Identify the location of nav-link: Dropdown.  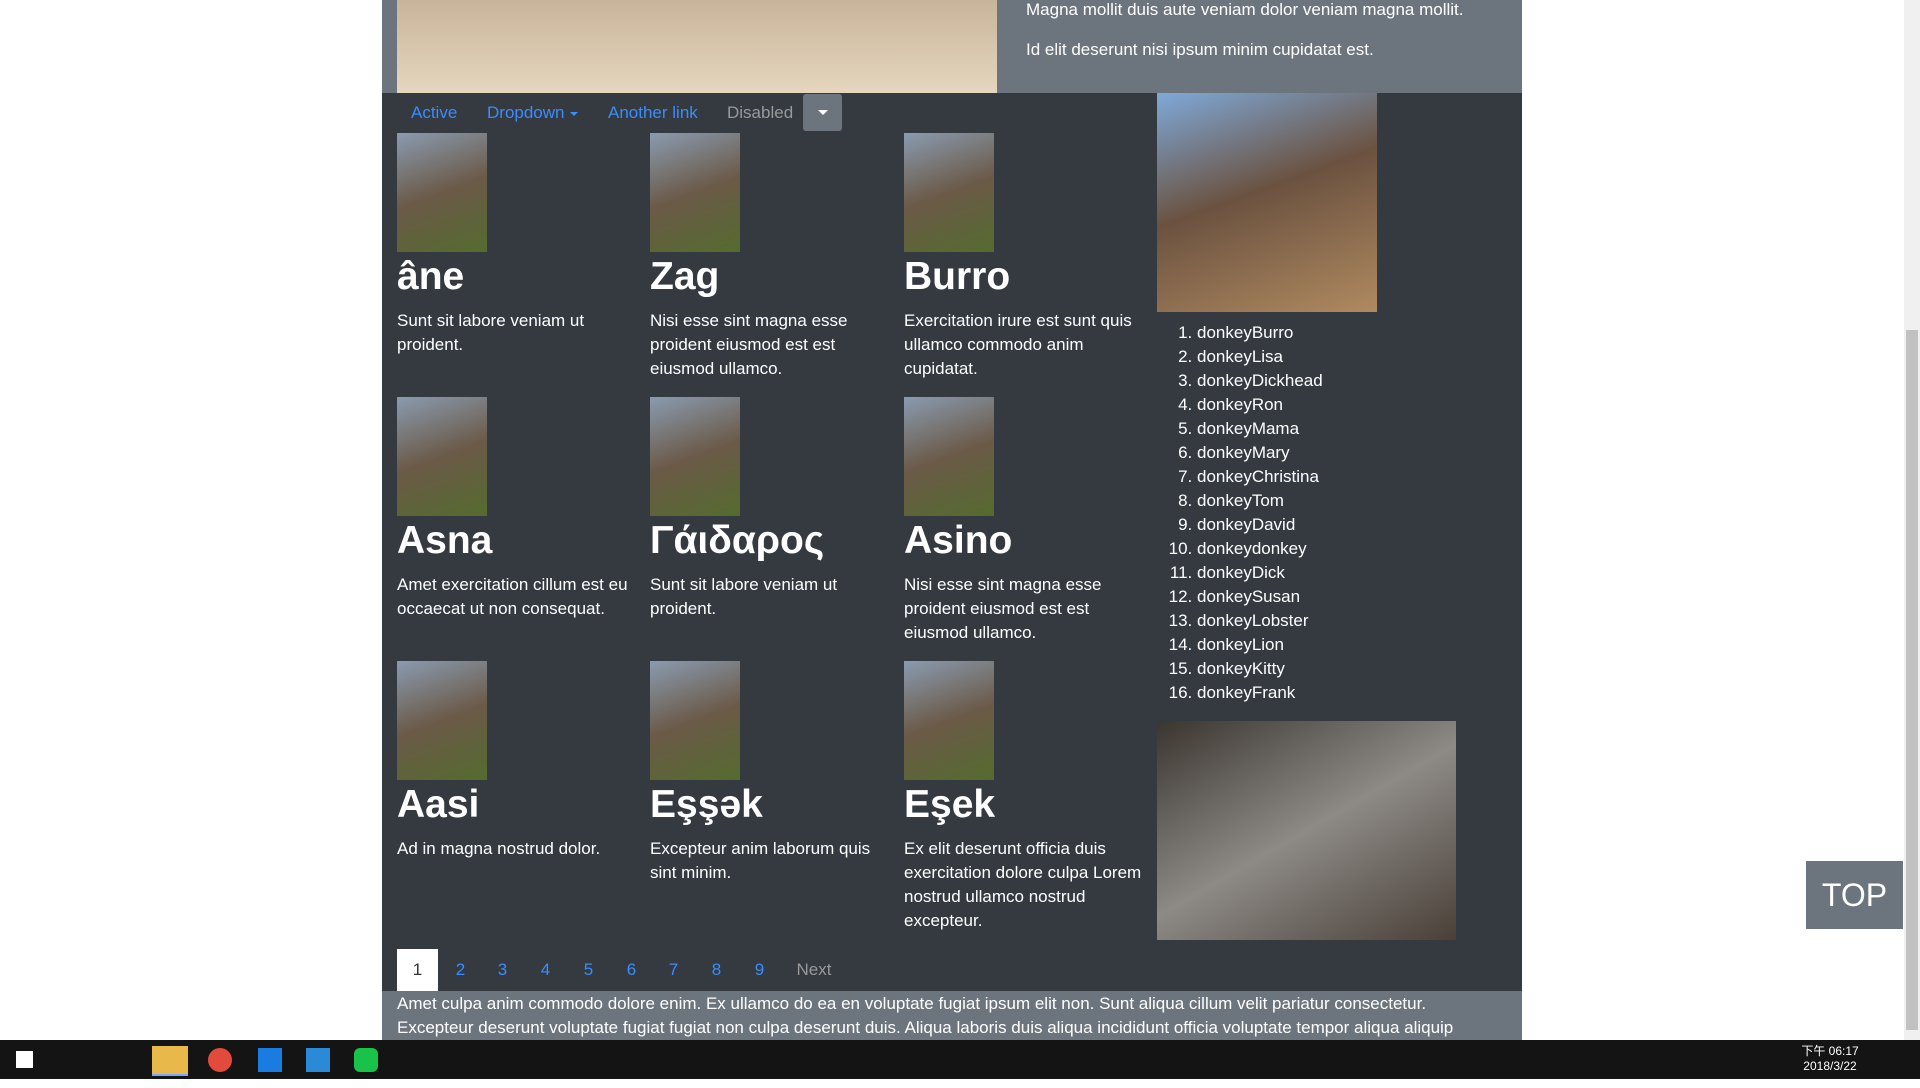
(532, 113).